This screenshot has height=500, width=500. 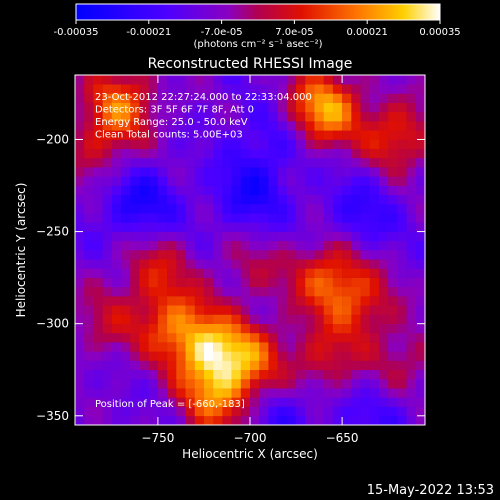 I want to click on colorbar-frame, so click(x=258, y=12).